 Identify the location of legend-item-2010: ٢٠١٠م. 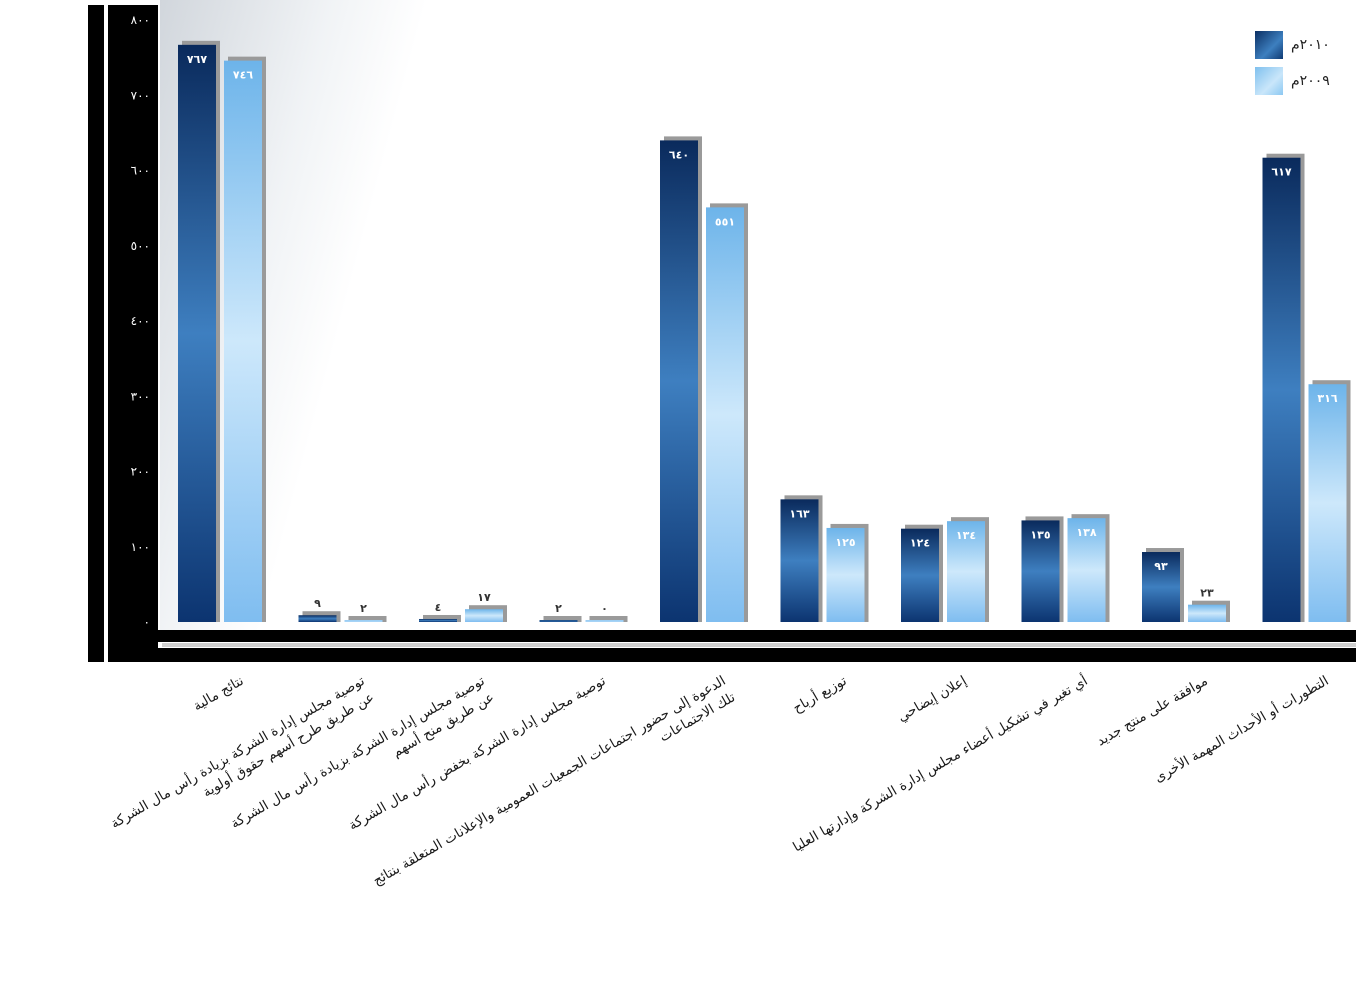
(1305, 45).